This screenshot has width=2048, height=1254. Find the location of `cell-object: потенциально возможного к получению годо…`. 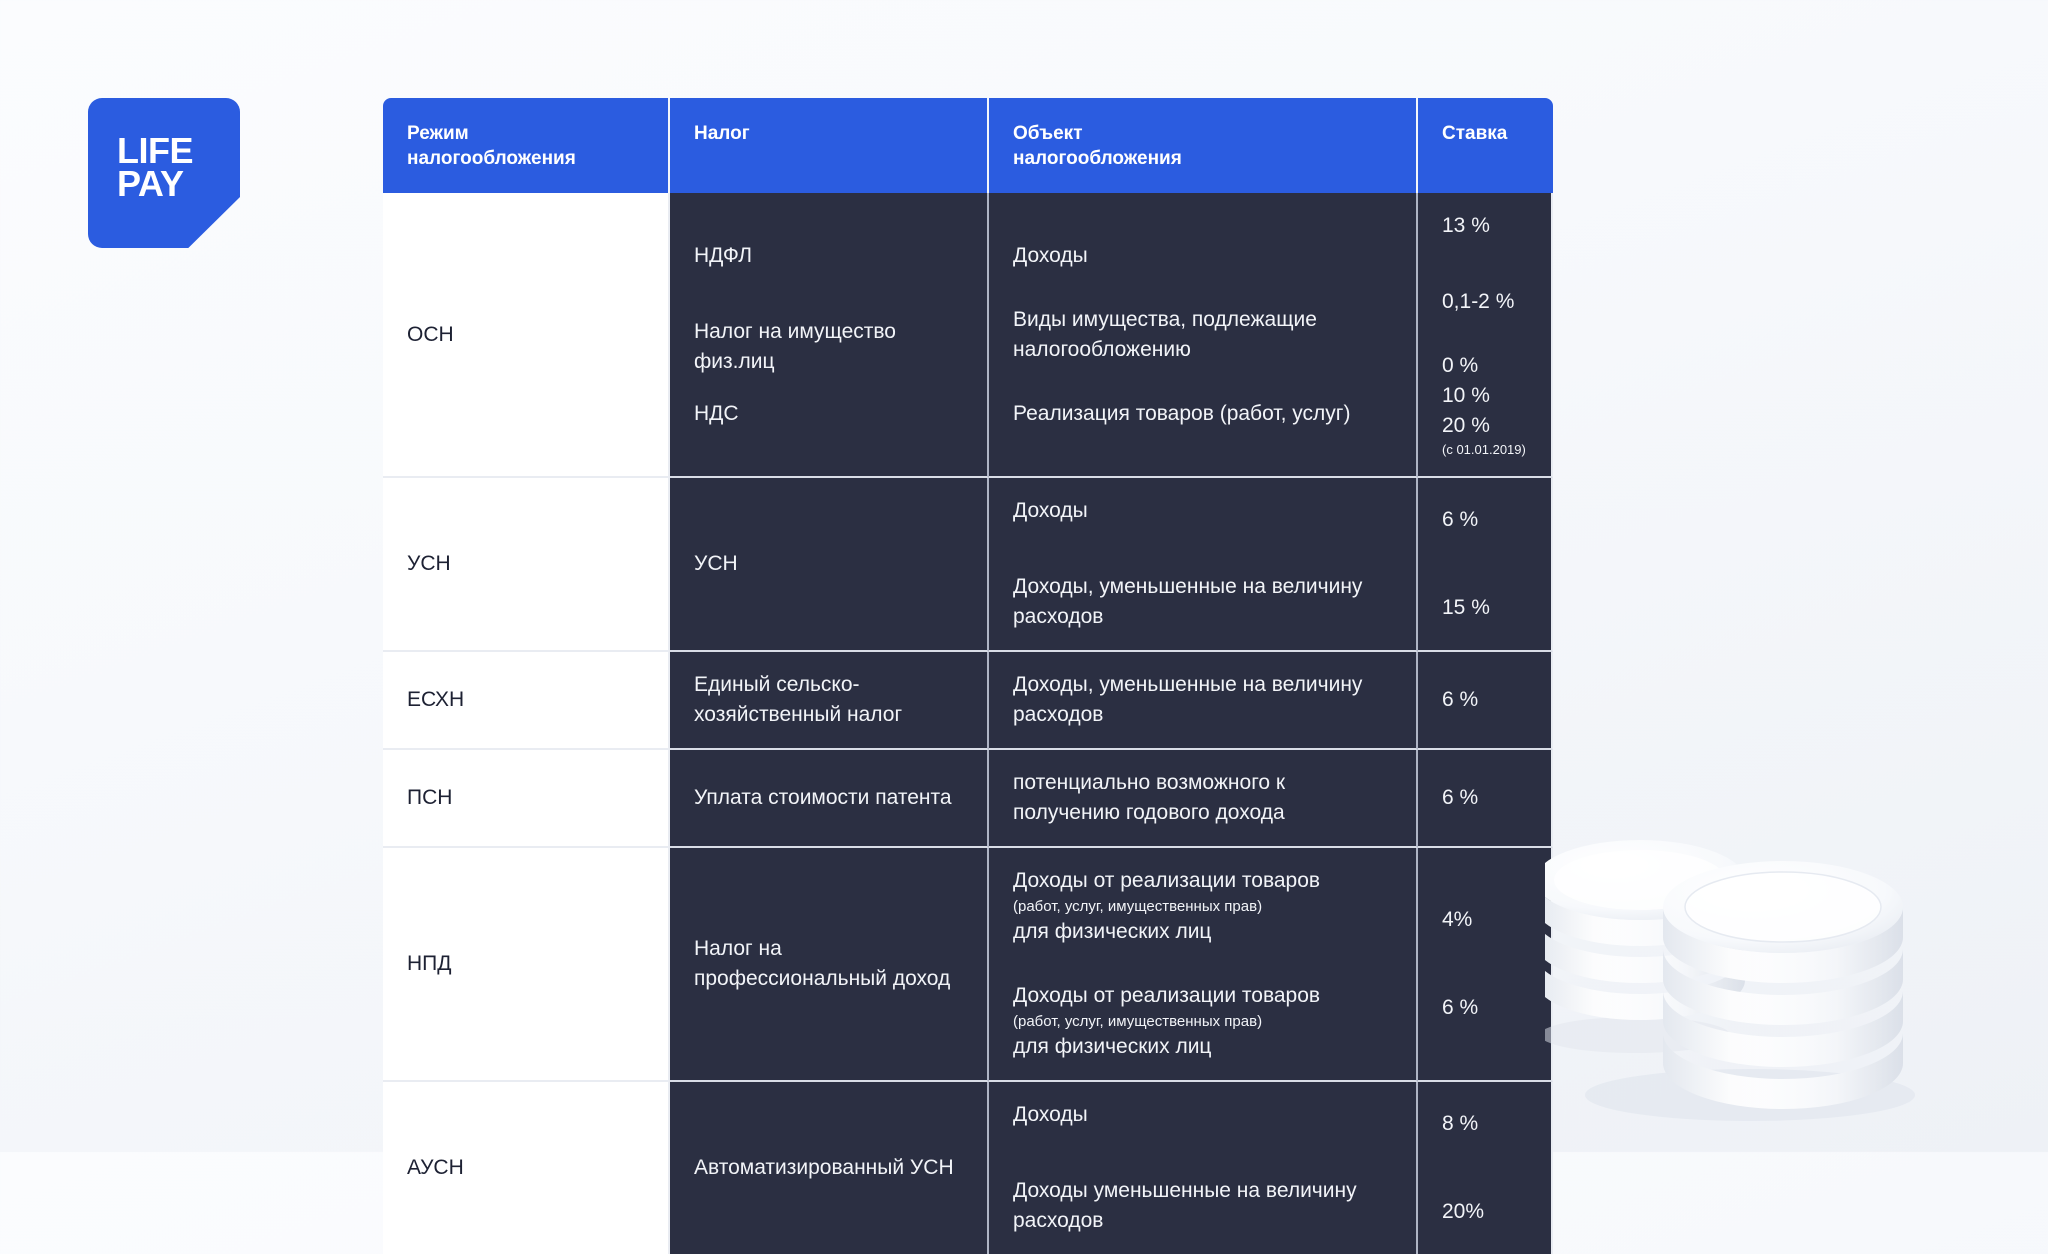

cell-object: потенциально возможного к получению годо… is located at coordinates (1203, 799).